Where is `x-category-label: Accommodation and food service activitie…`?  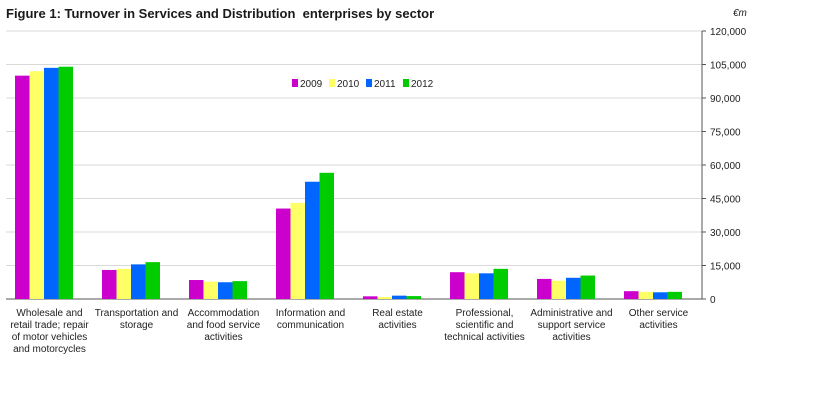
x-category-label: Accommodation and food service activitie… is located at coordinates (223, 325).